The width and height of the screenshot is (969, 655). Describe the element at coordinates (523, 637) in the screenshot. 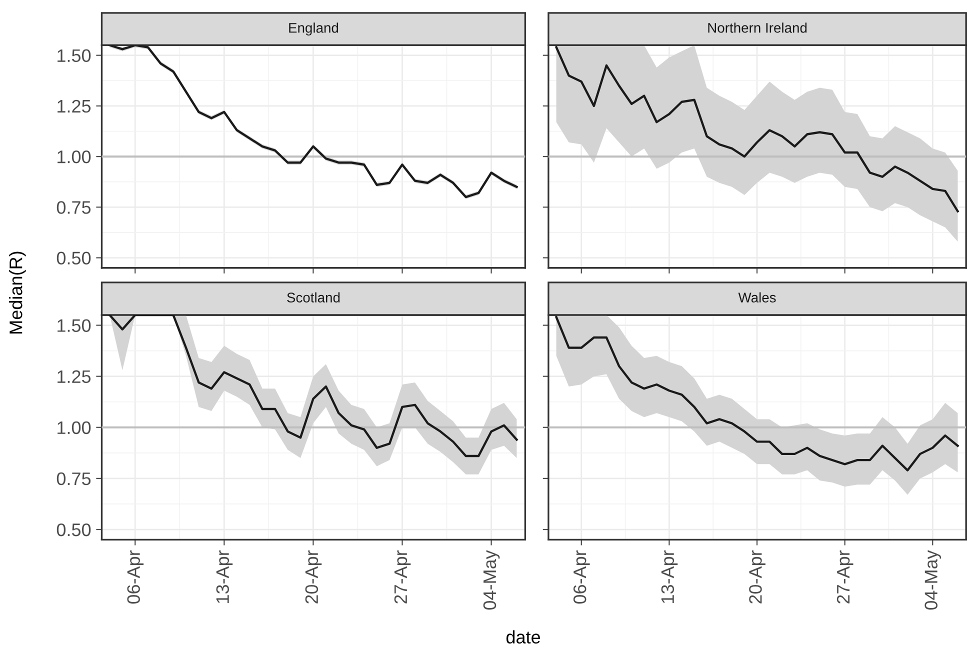

I see `x-axis-title: date` at that location.